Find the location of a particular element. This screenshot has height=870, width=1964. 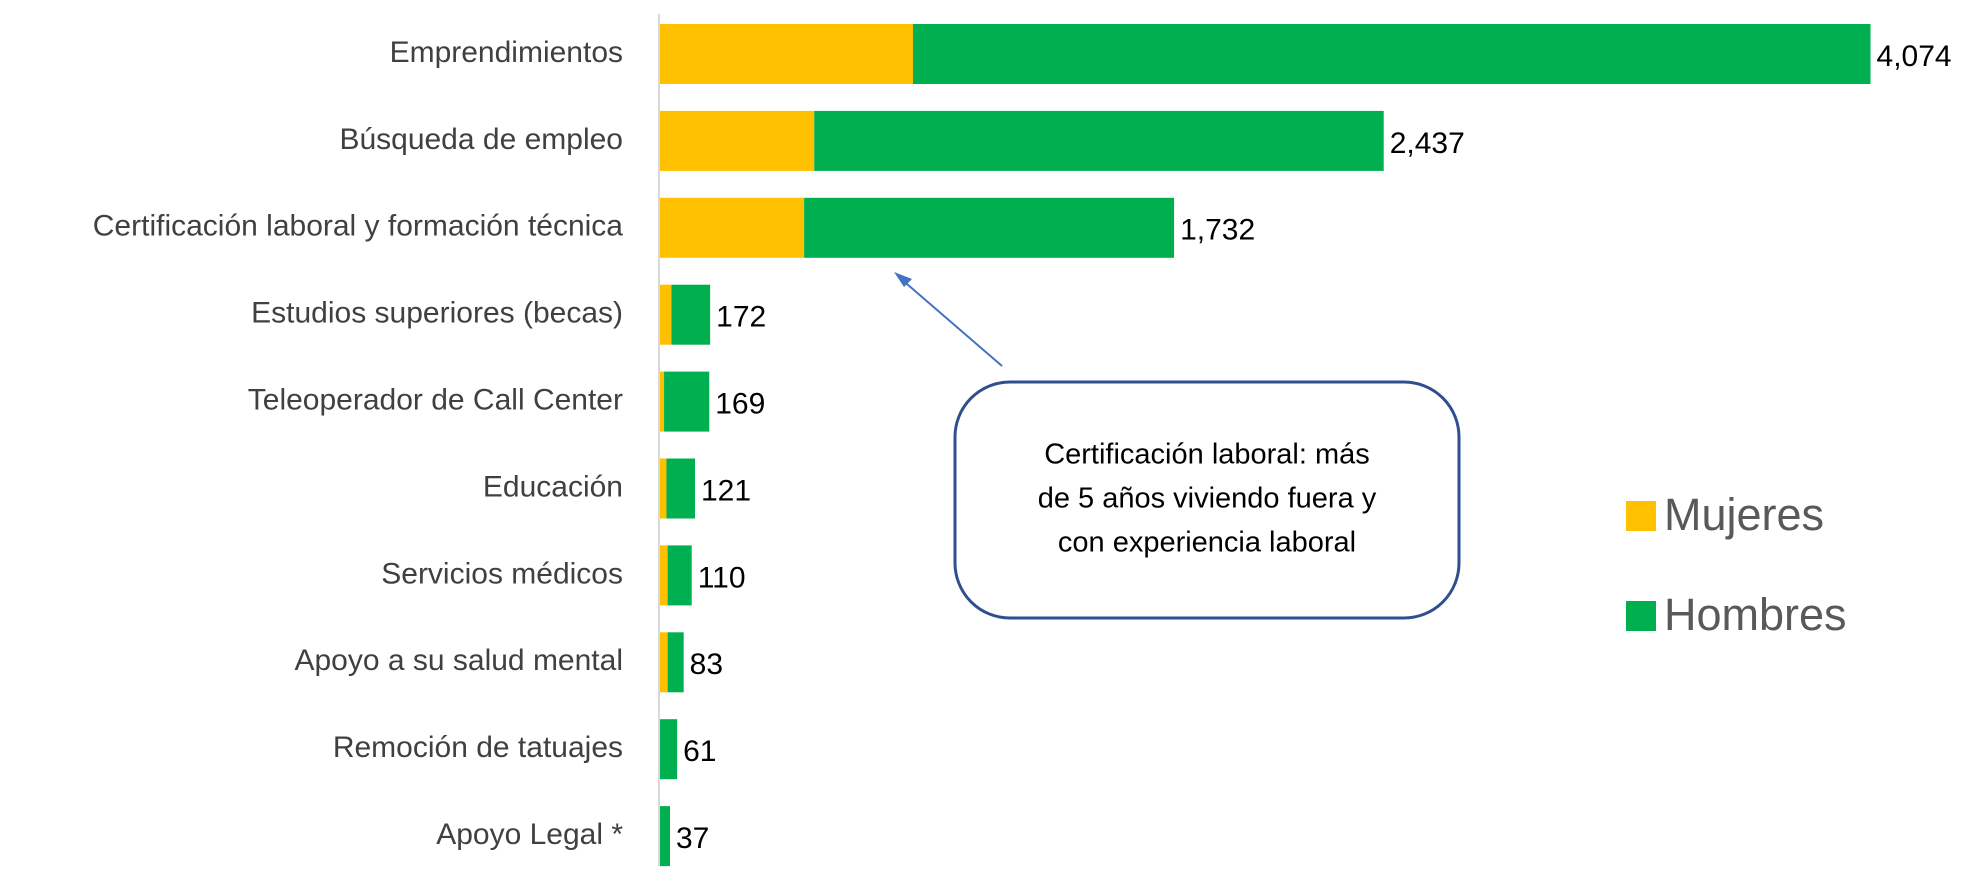

total-label: 83 is located at coordinates (706, 664).